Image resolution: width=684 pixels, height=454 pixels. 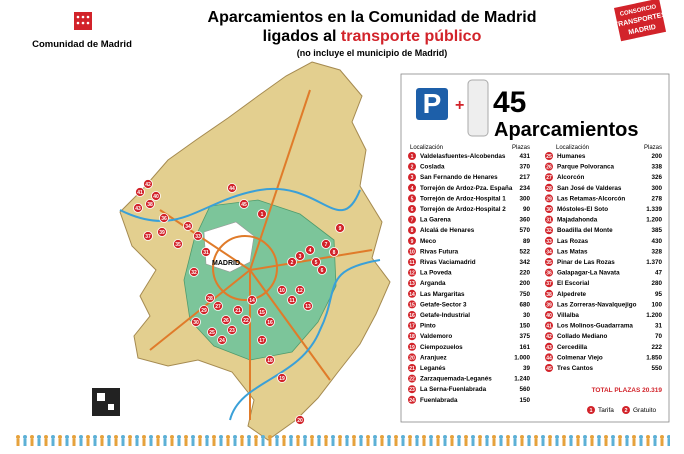 What do you see at coordinates (549, 358) in the screenshot?
I see `parking-number: 44` at bounding box center [549, 358].